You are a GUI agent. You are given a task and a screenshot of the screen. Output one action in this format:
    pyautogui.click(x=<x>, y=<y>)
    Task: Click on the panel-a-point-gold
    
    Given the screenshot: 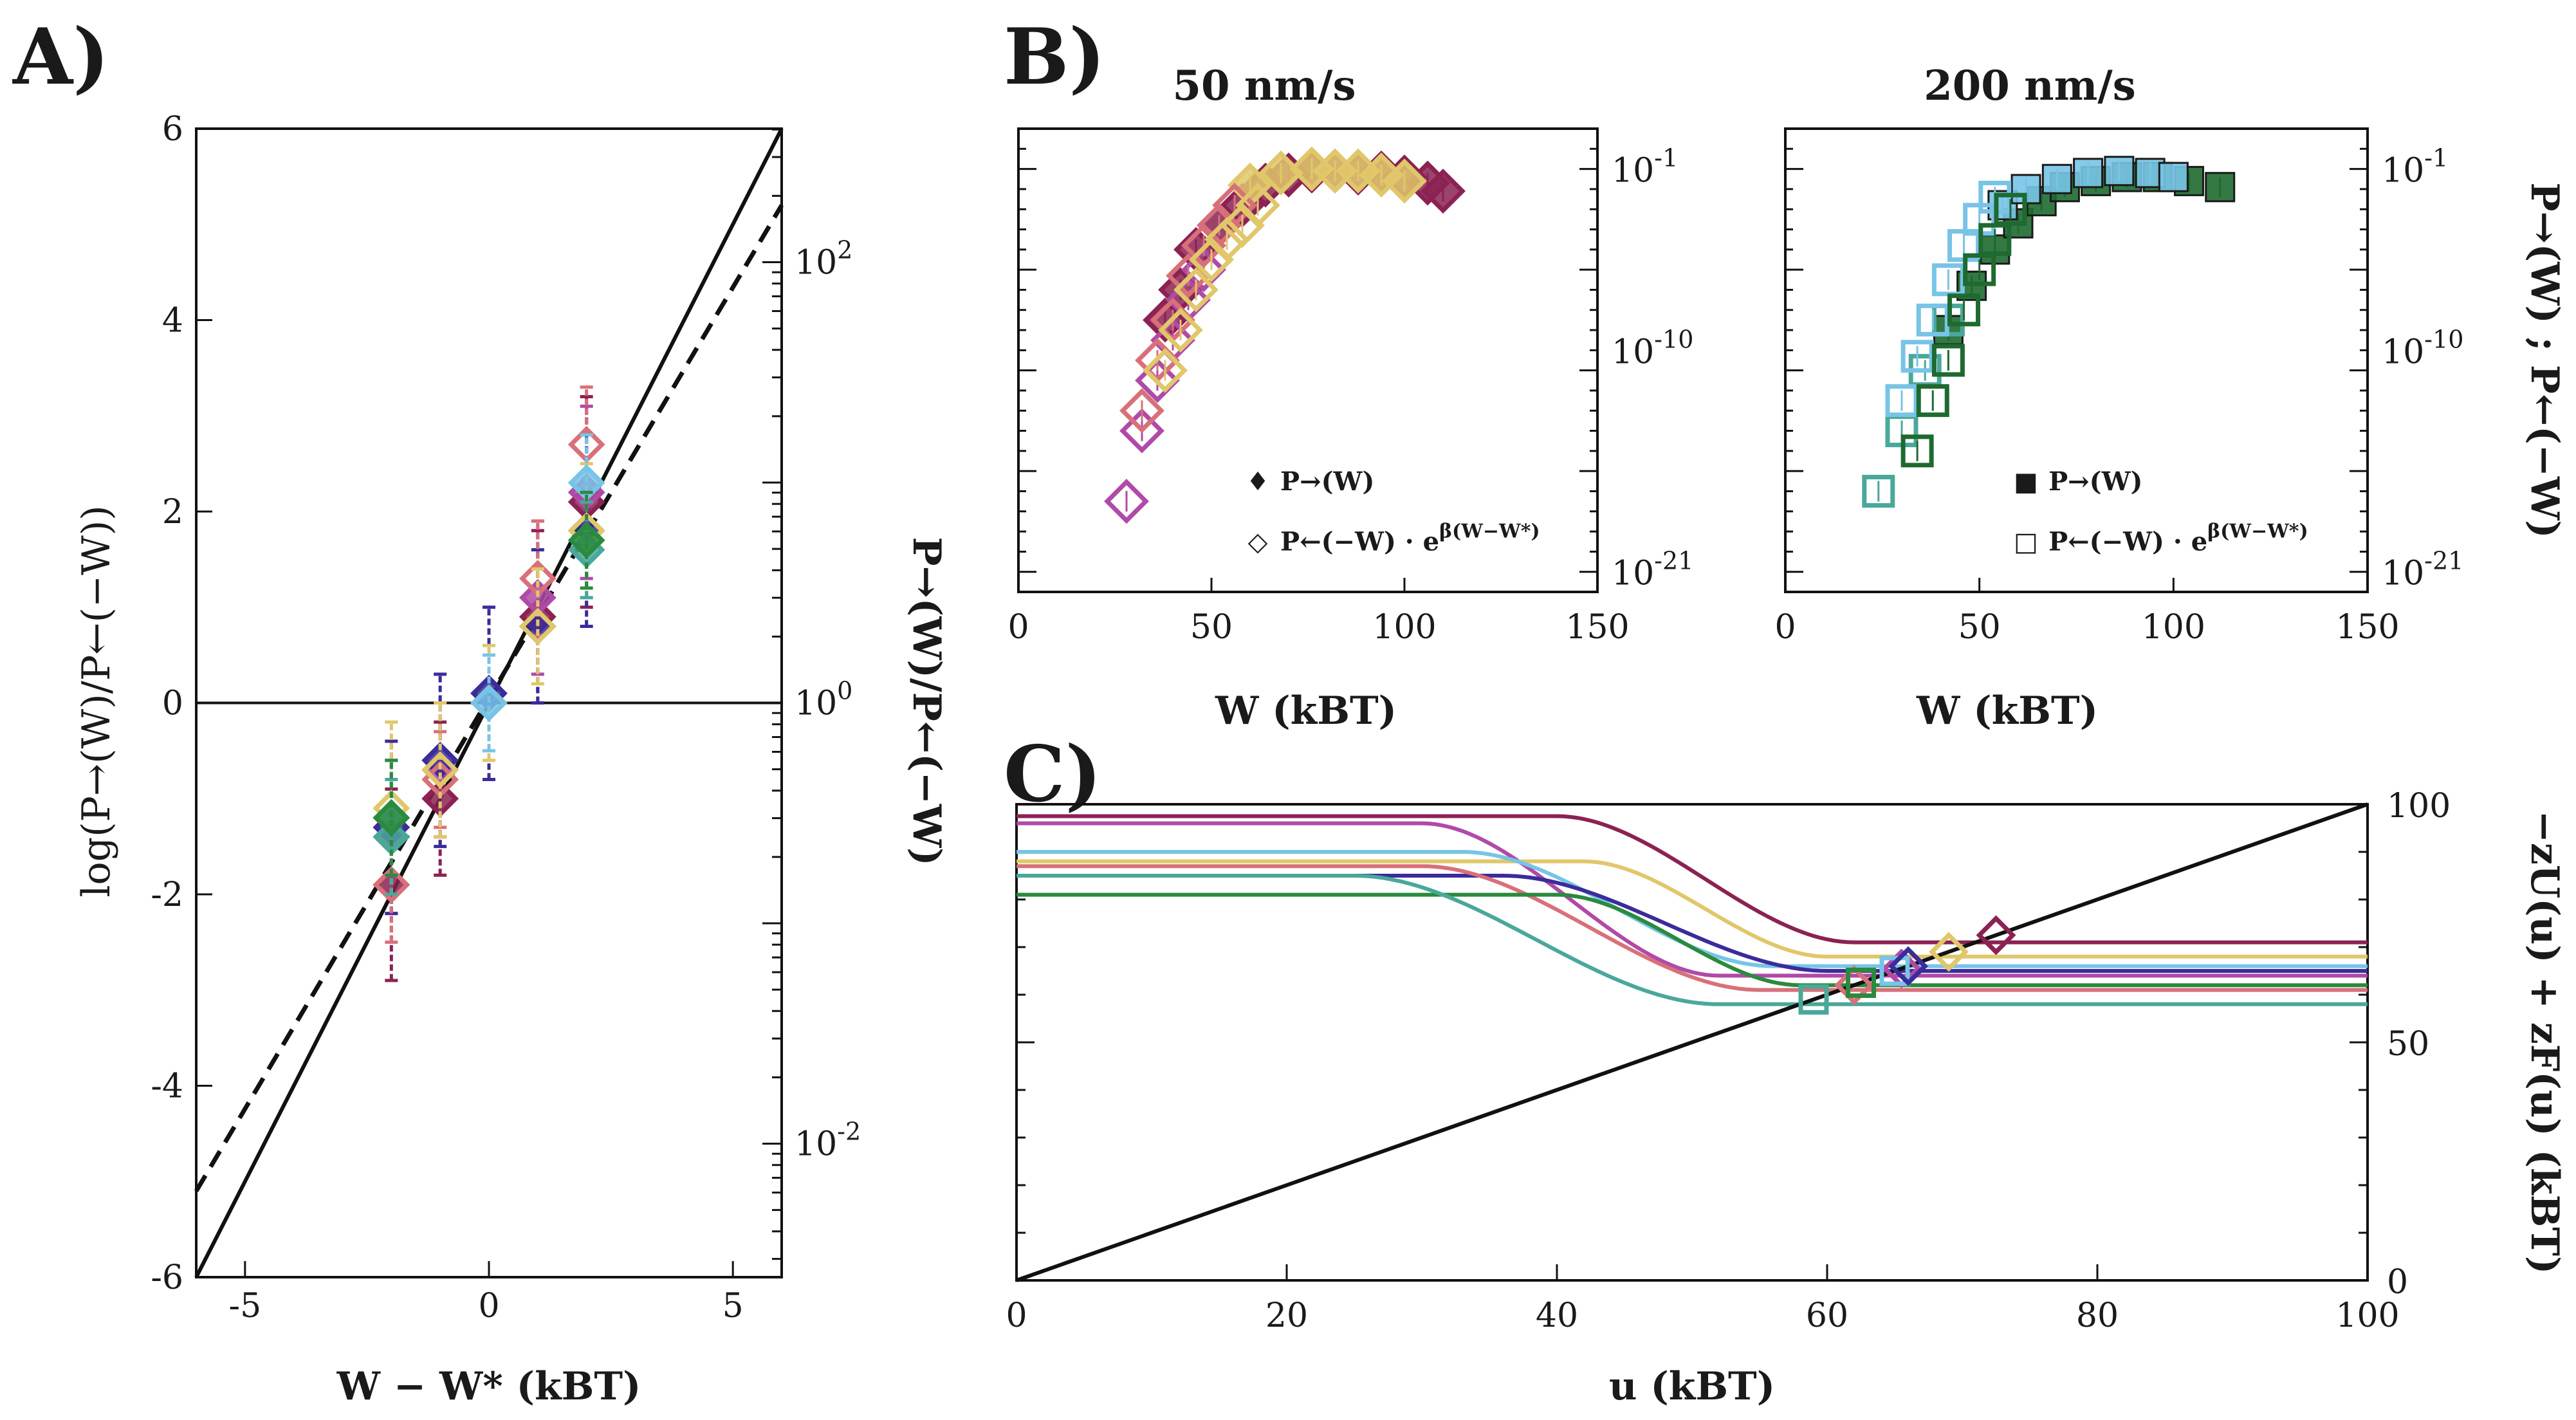 What is the action you would take?
    pyautogui.click(x=538, y=626)
    